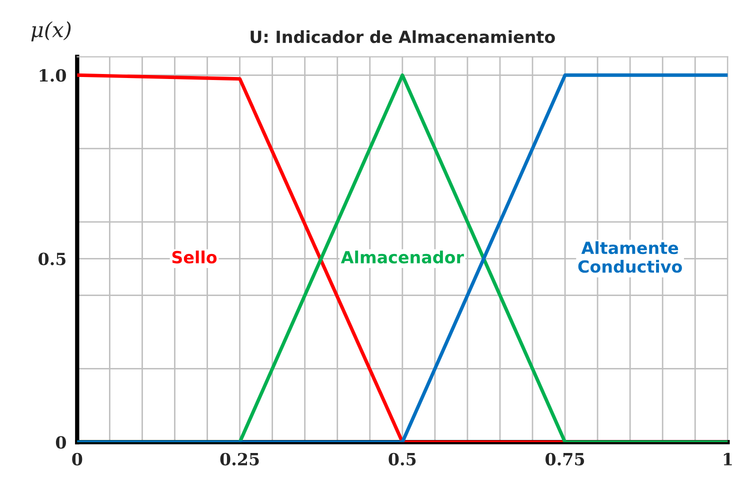 The image size is (735, 494). What do you see at coordinates (51, 31) in the screenshot?
I see `y-axis-title: μ(x)` at bounding box center [51, 31].